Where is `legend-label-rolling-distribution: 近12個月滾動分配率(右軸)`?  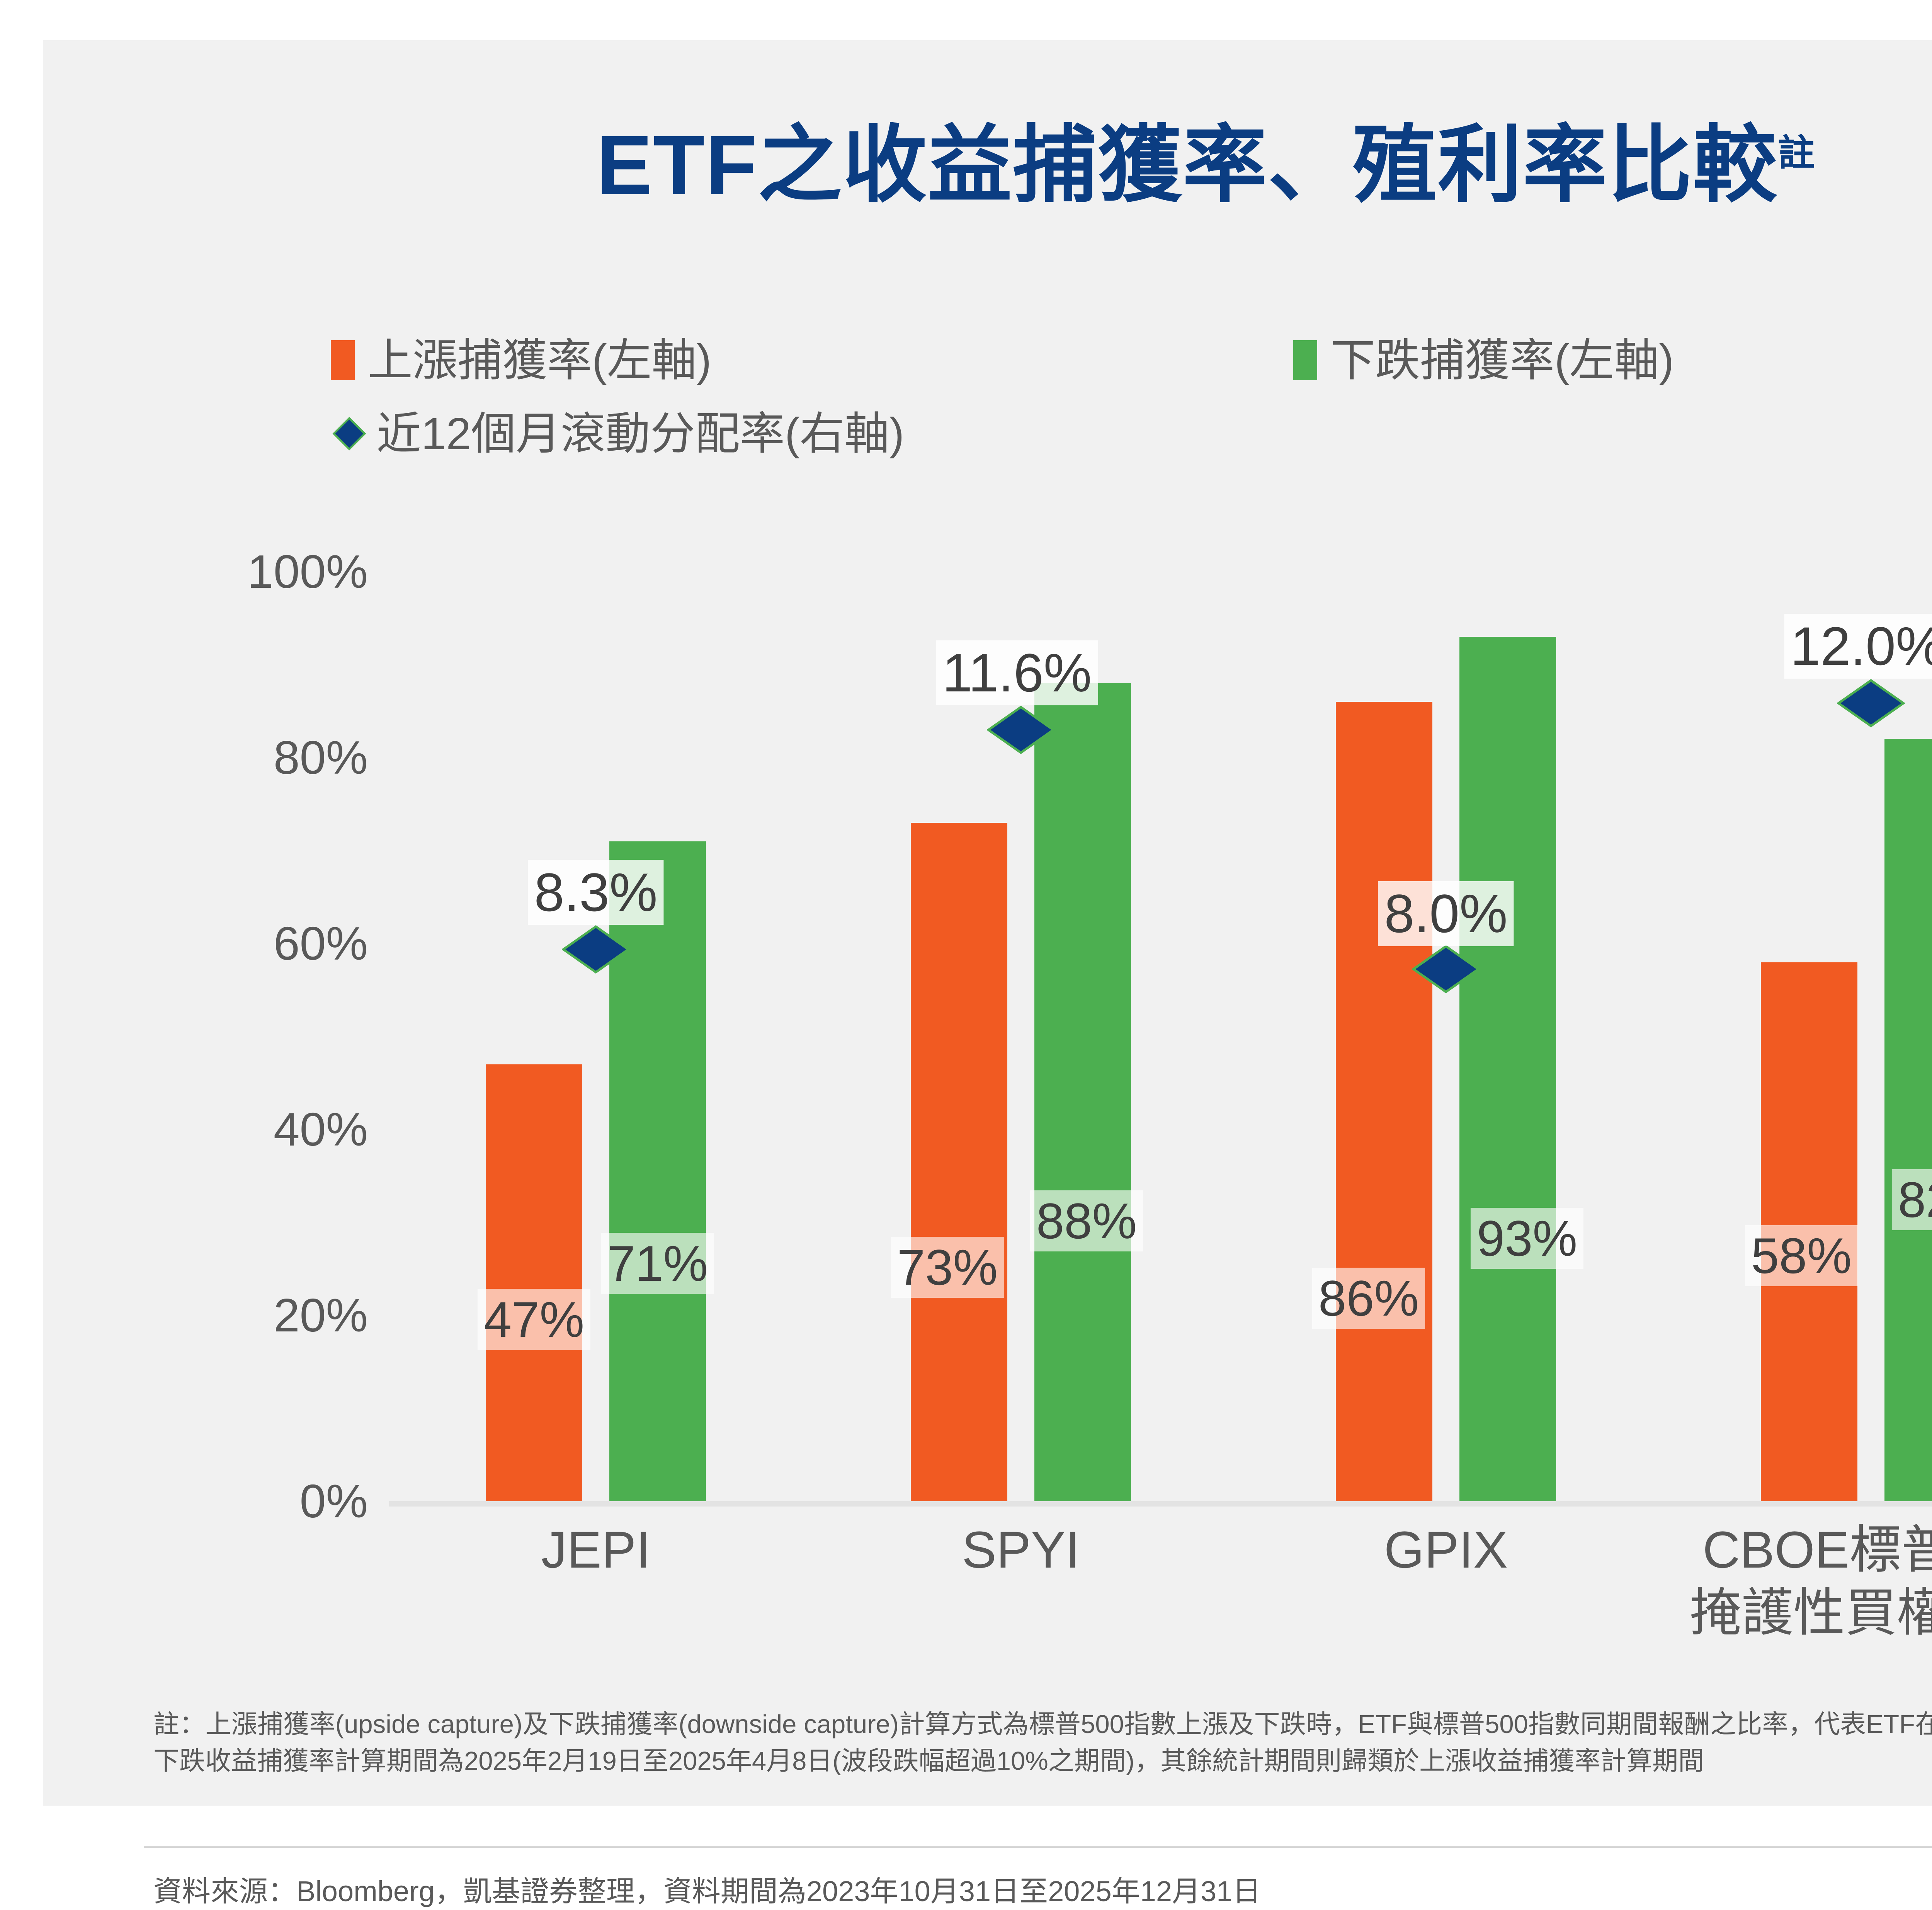
legend-label-rolling-distribution: 近12個月滾動分配率(右軸) is located at coordinates (641, 434).